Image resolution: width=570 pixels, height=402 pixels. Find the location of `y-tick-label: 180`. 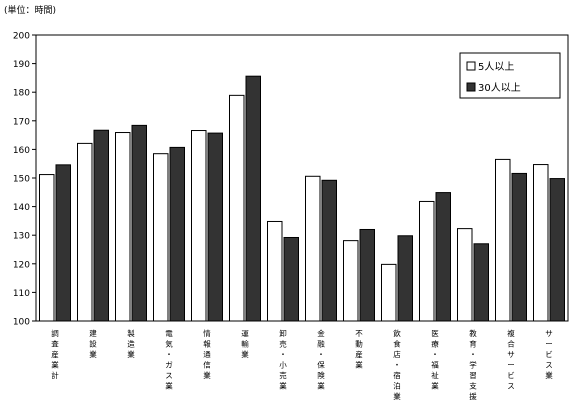

y-tick-label: 180 is located at coordinates (21, 94).